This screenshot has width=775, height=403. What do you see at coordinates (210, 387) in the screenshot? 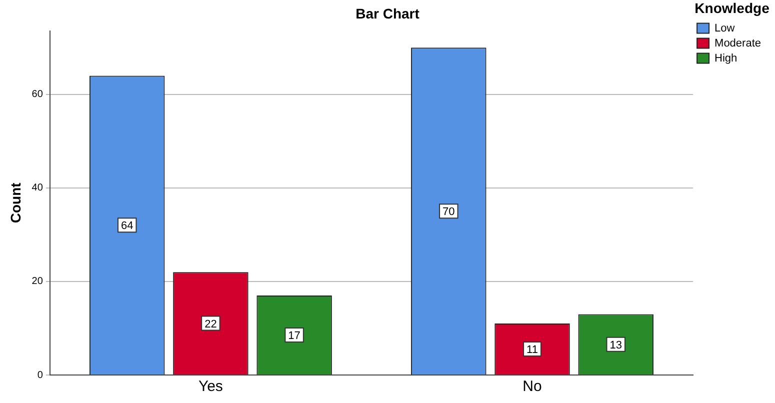
I see `x-tick-label: Yes` at bounding box center [210, 387].